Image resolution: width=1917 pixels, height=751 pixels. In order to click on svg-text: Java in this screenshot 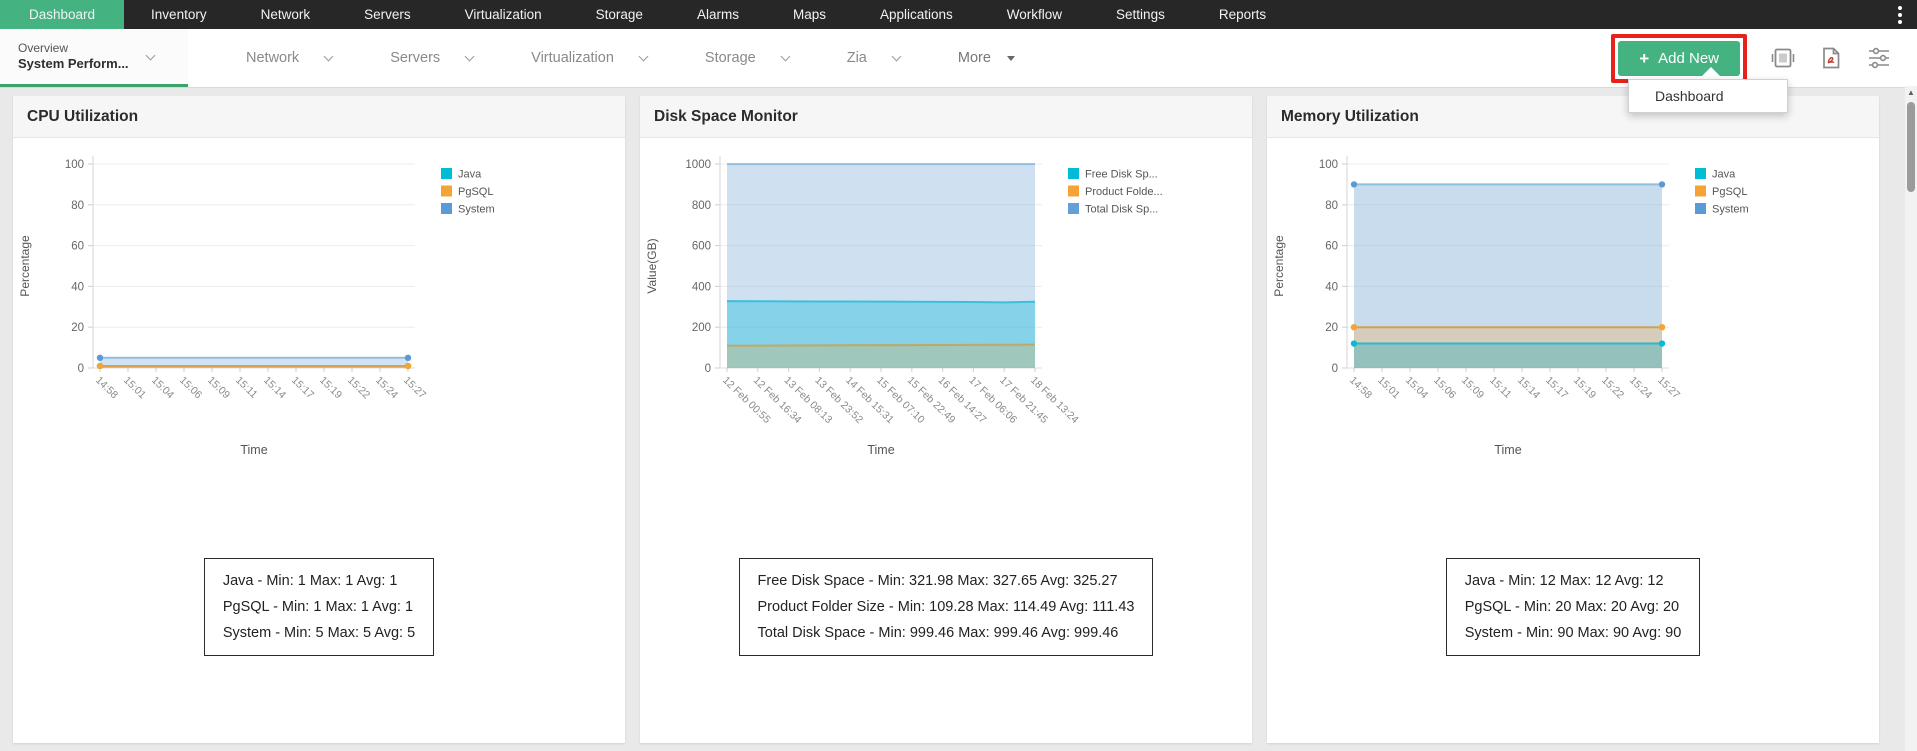, I will do `click(470, 175)`.